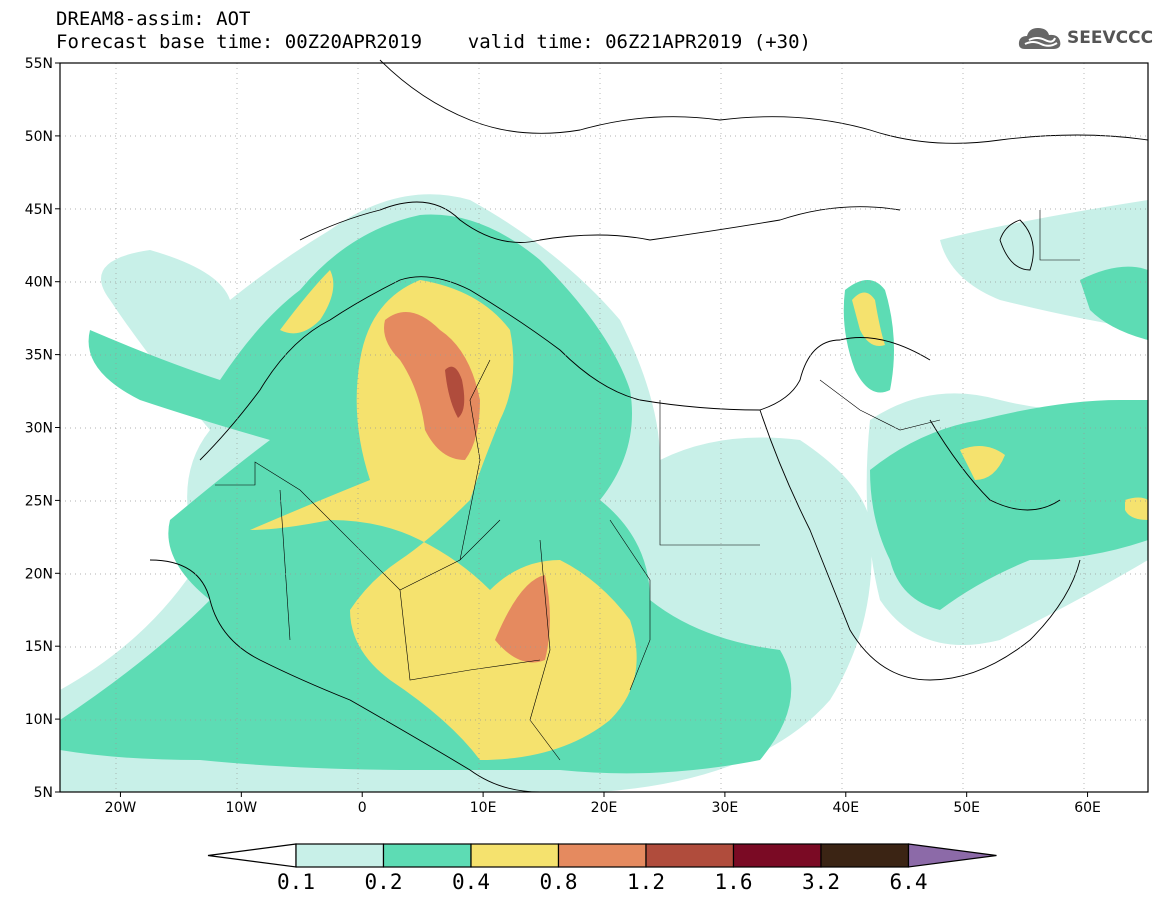 The width and height of the screenshot is (1165, 905). Describe the element at coordinates (522, 619) in the screenshot. I see `aot-contour-0.8-chad` at that location.